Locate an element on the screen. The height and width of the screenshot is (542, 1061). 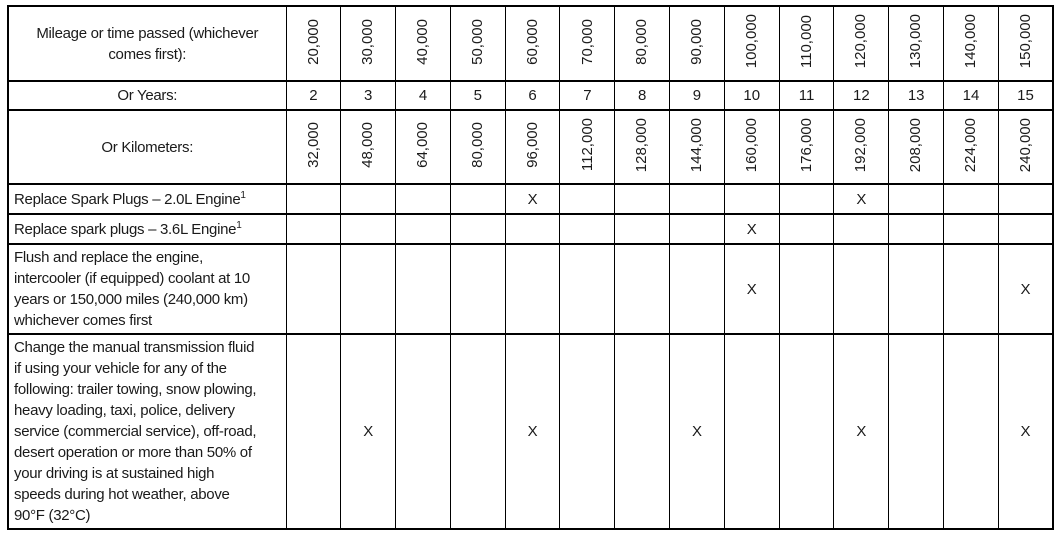
year-value-cell: 13 is located at coordinates (916, 95).